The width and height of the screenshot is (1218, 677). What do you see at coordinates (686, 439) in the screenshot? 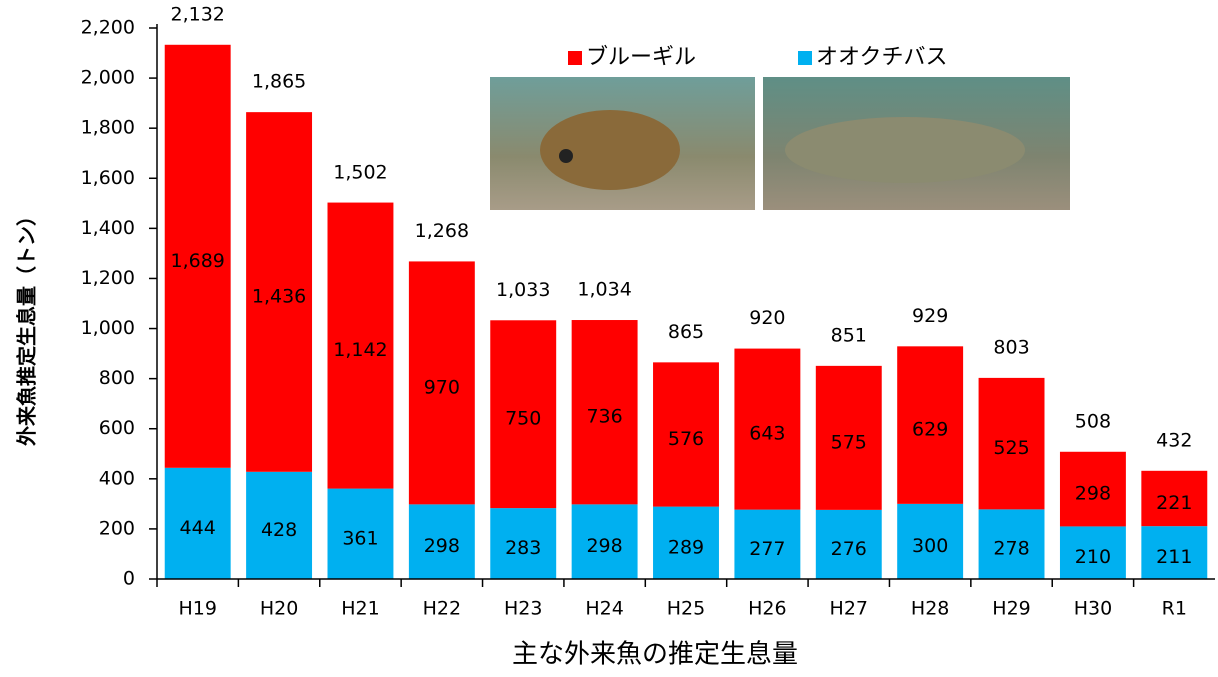
I see `data-label: 576` at bounding box center [686, 439].